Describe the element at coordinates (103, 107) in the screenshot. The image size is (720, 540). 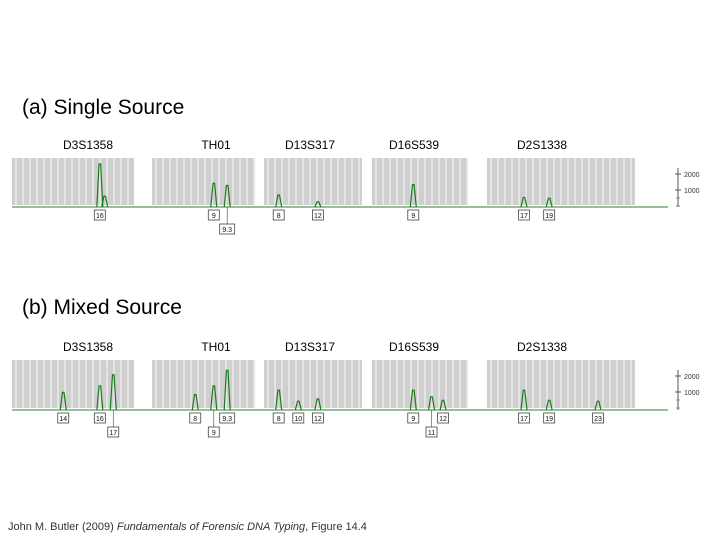
I see `panel-title-single: (a) Single Source` at that location.